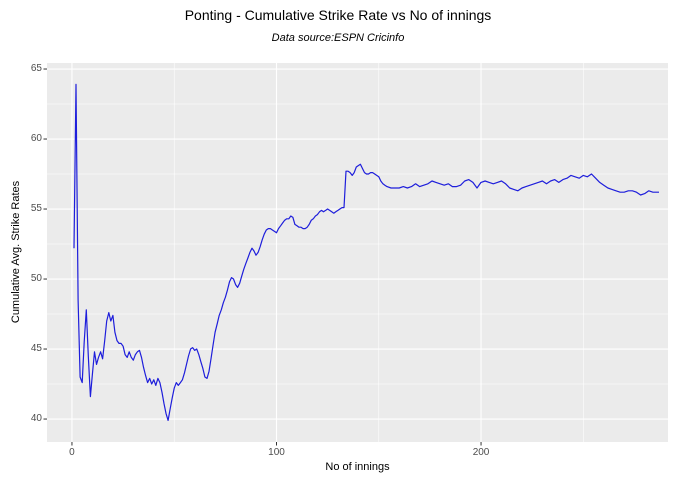  What do you see at coordinates (36, 209) in the screenshot?
I see `y-tick-label: 55` at bounding box center [36, 209].